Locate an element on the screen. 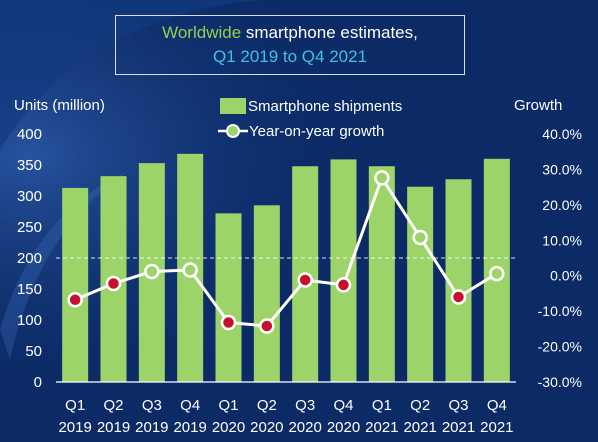  y2-axis-label: Growth is located at coordinates (538, 105).